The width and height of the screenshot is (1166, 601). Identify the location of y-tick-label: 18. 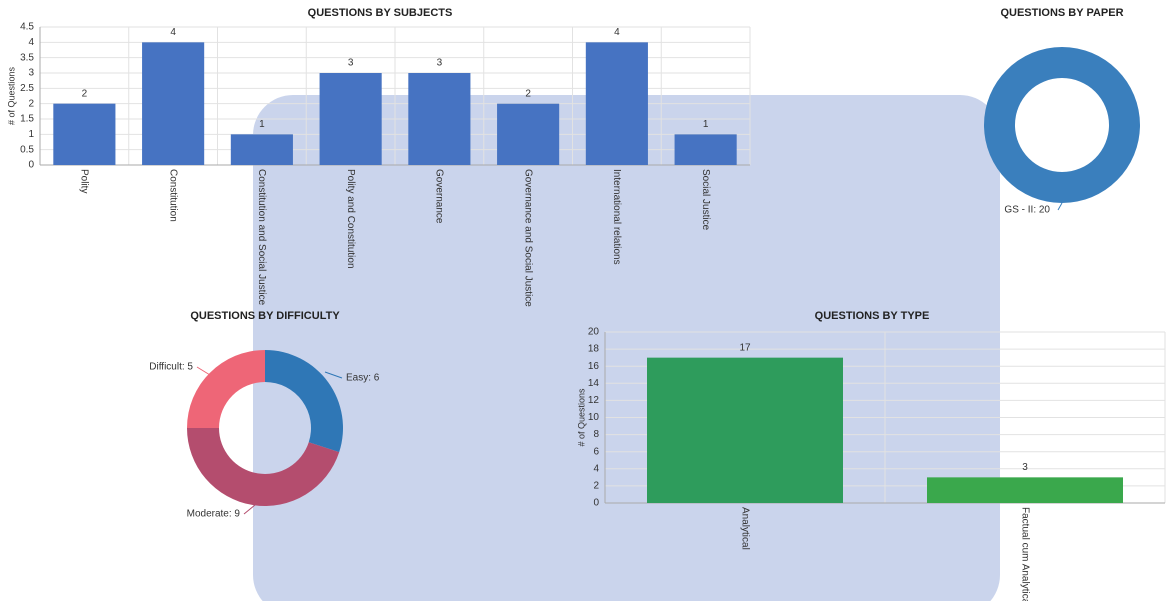
(594, 349).